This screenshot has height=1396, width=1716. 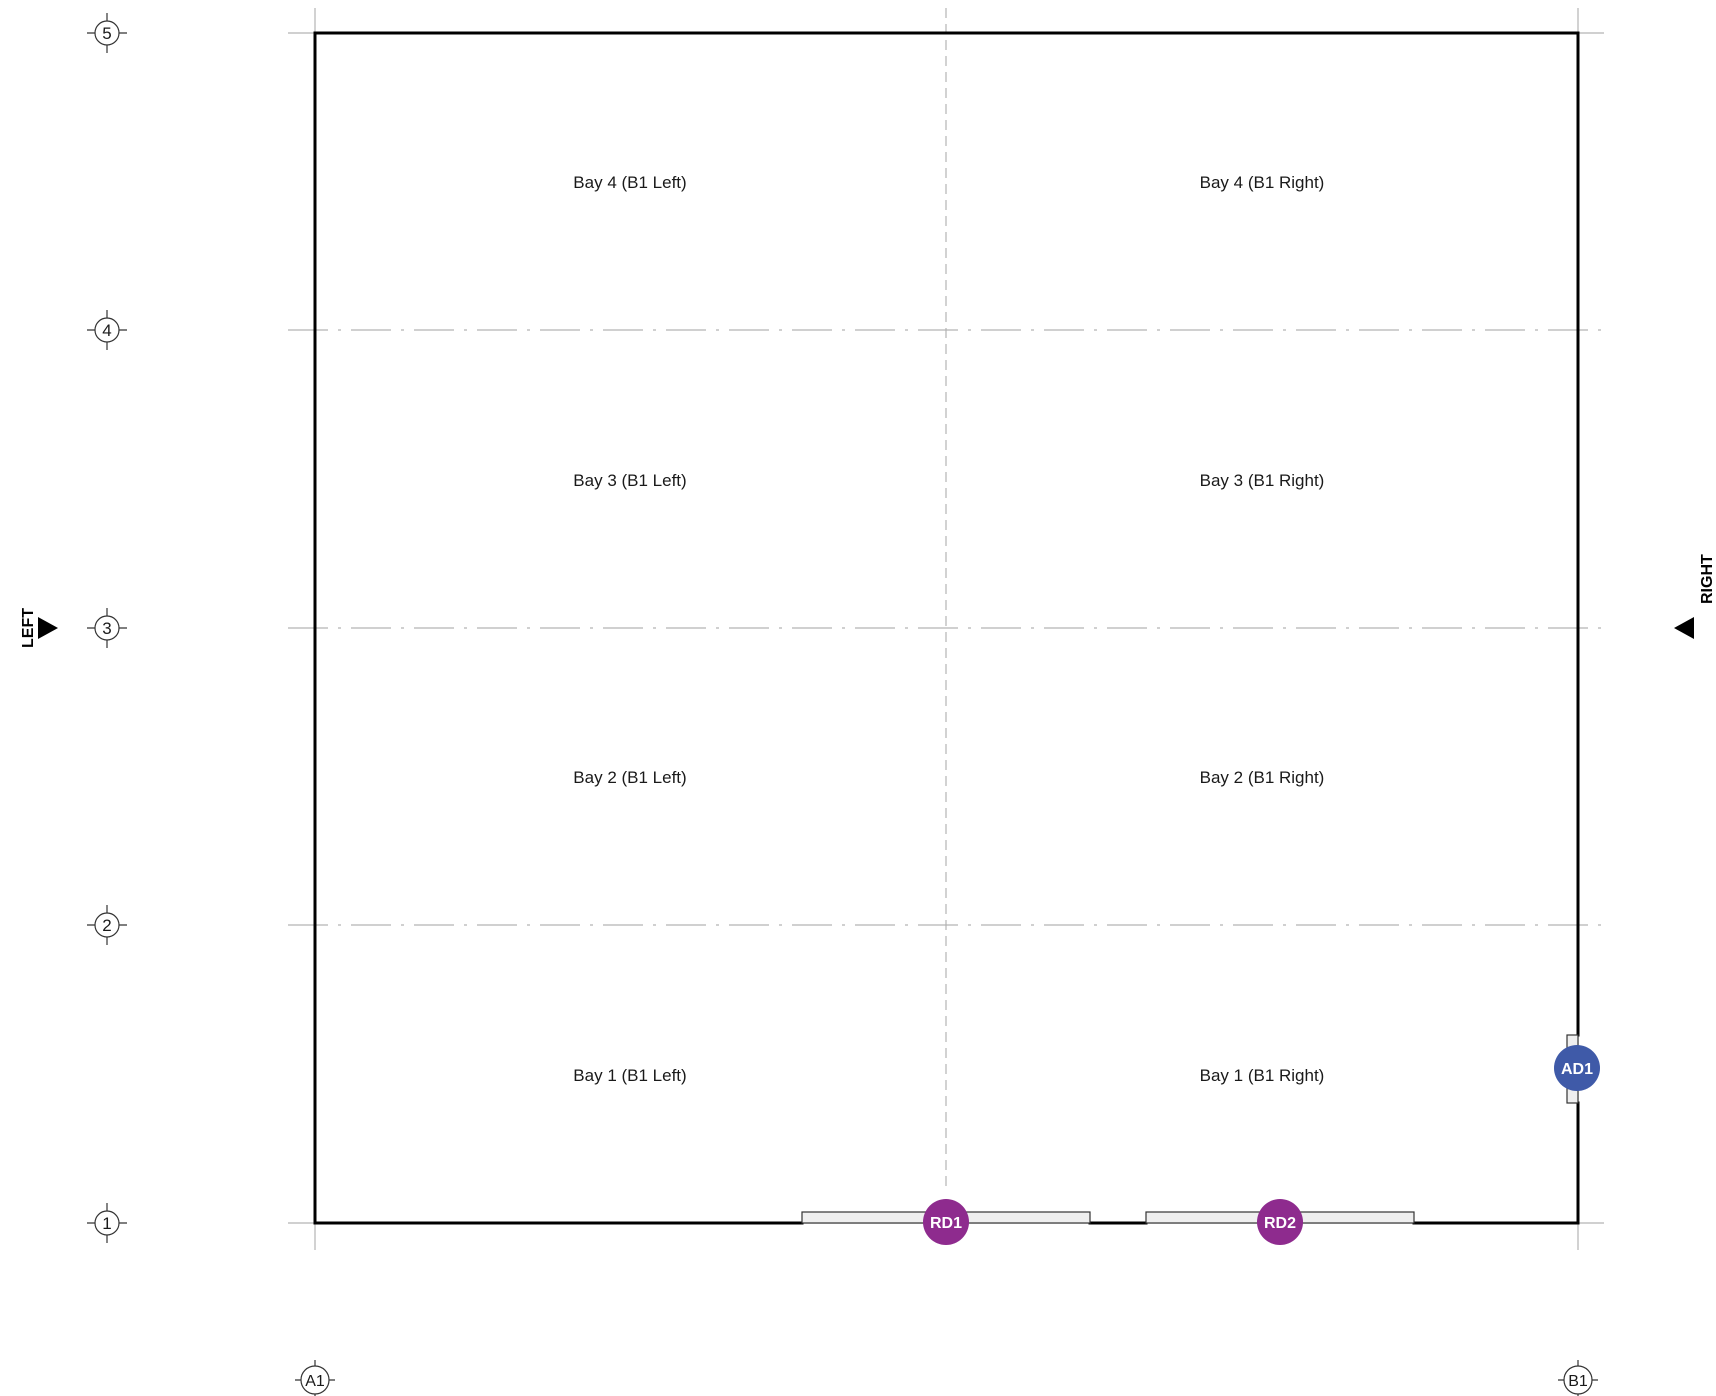 I want to click on view-marker-left-arrow-icon, so click(x=48, y=628).